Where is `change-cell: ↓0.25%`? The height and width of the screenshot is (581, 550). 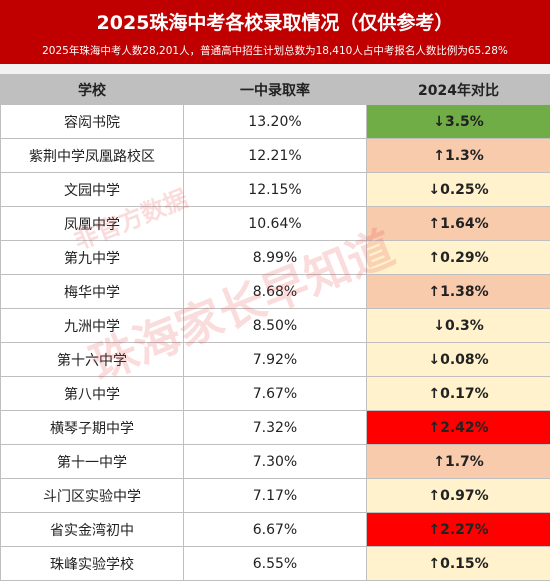 change-cell: ↓0.25% is located at coordinates (458, 190).